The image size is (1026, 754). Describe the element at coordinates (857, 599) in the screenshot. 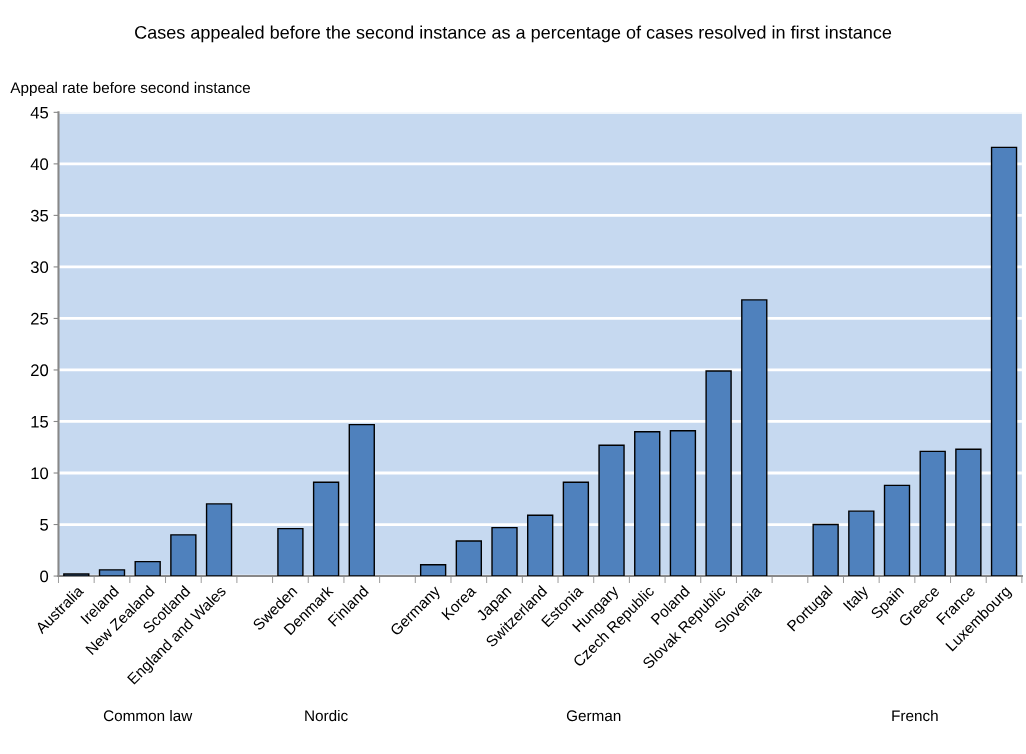

I see `x-tick-label: Italy` at that location.